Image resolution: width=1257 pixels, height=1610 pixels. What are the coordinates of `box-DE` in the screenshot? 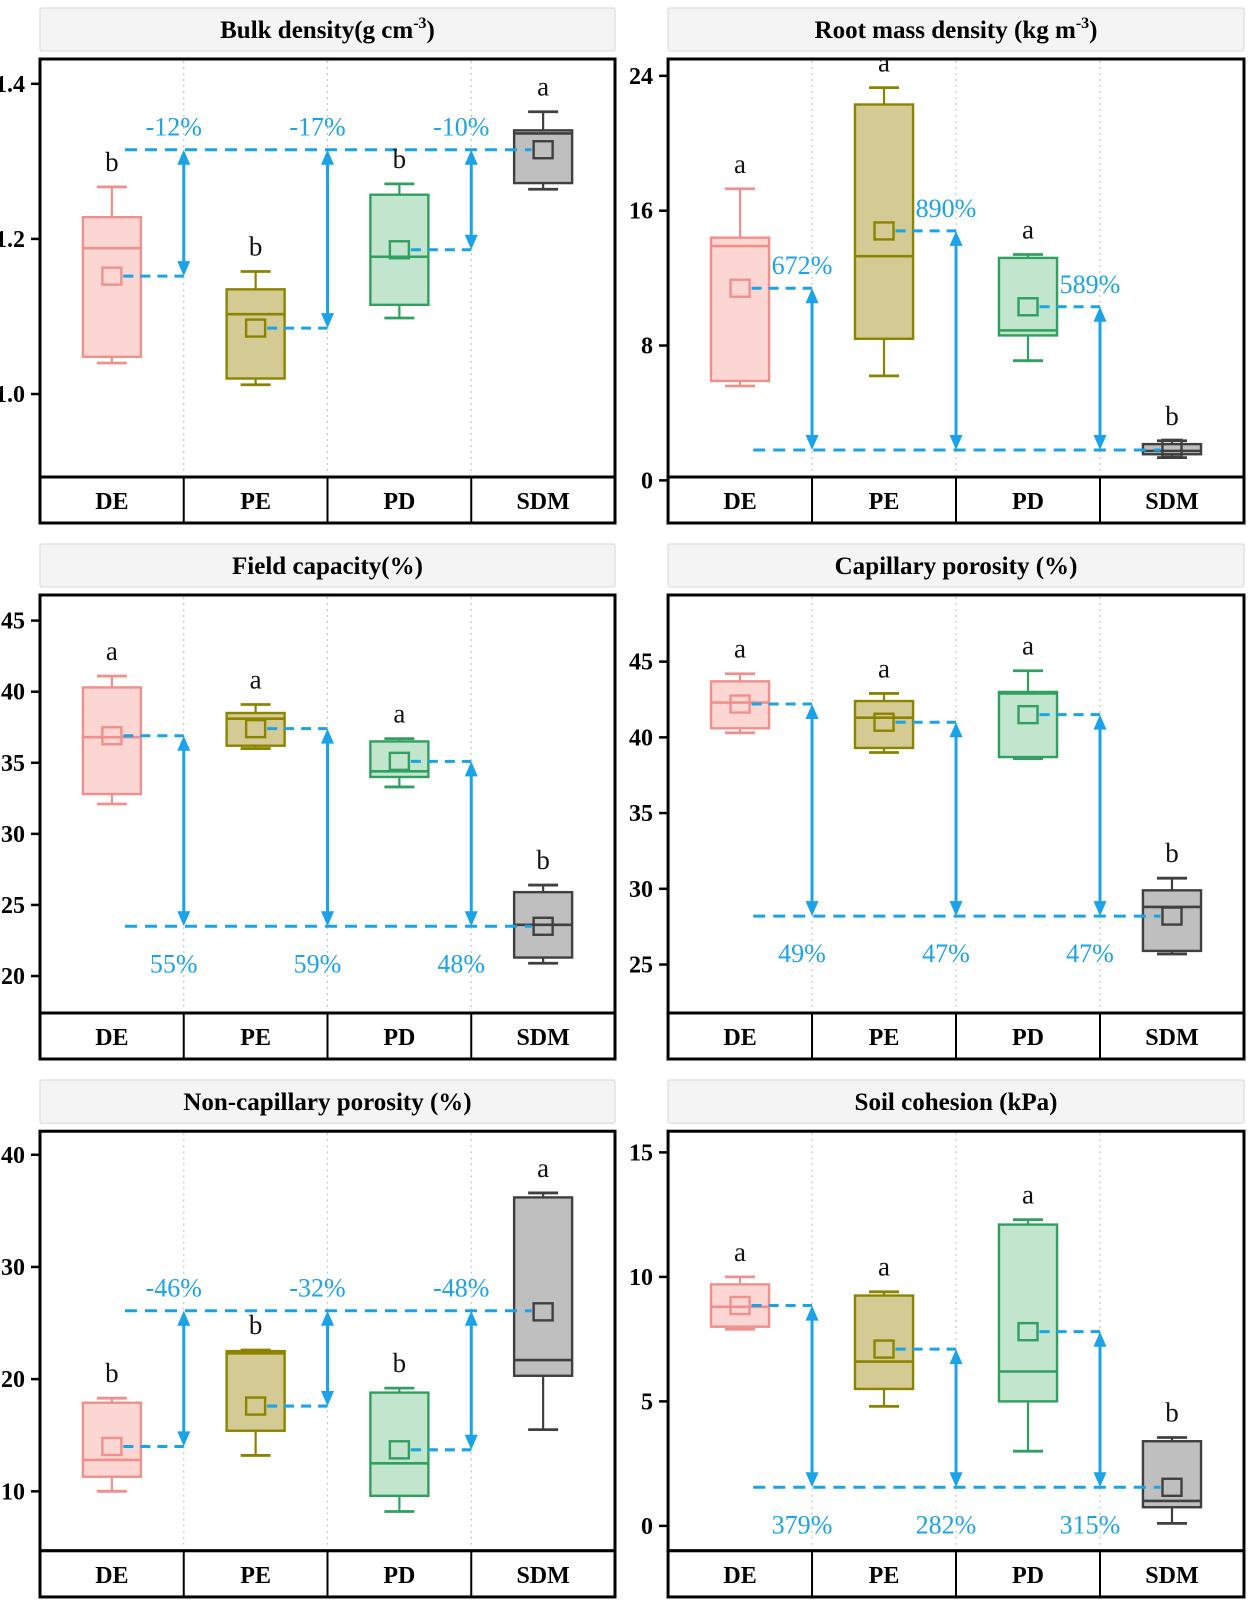 It's located at (112, 1444).